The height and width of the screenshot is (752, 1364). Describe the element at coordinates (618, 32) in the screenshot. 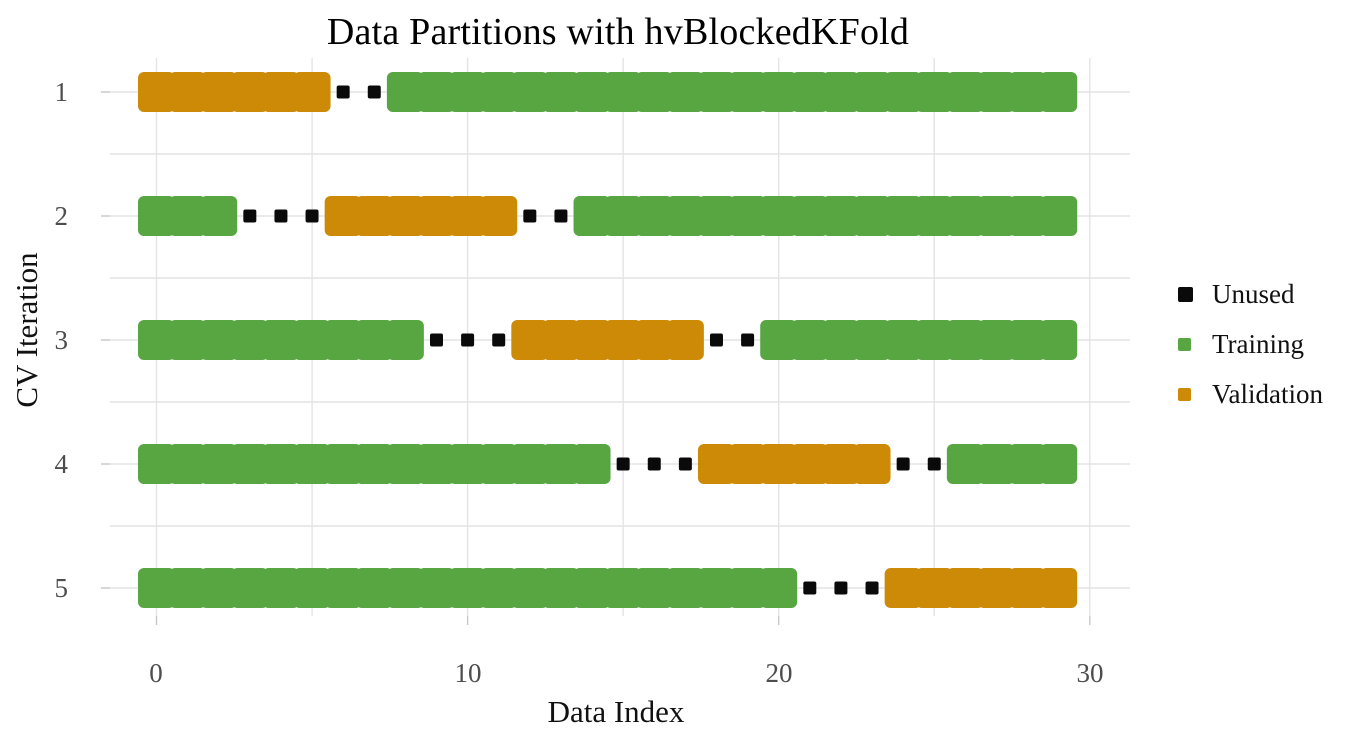

I see `chart-title: Data Partitions with hvBlockedKFold` at that location.